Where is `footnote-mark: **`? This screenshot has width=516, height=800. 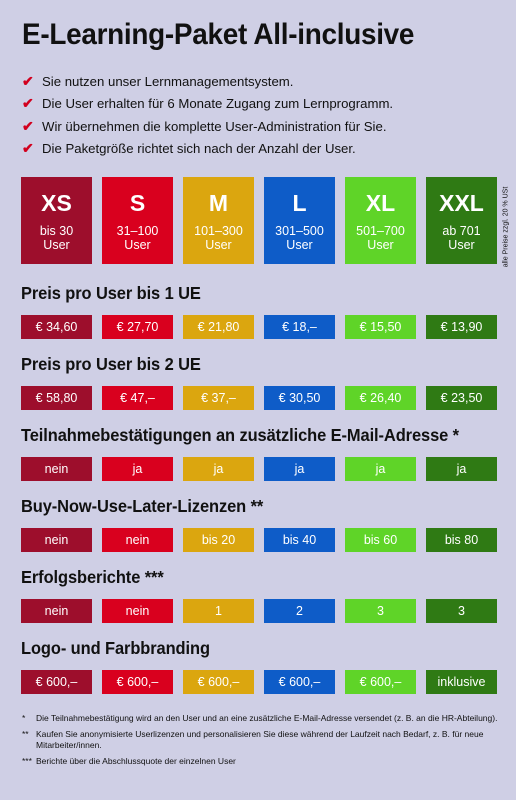
footnote-mark: ** is located at coordinates (25, 734).